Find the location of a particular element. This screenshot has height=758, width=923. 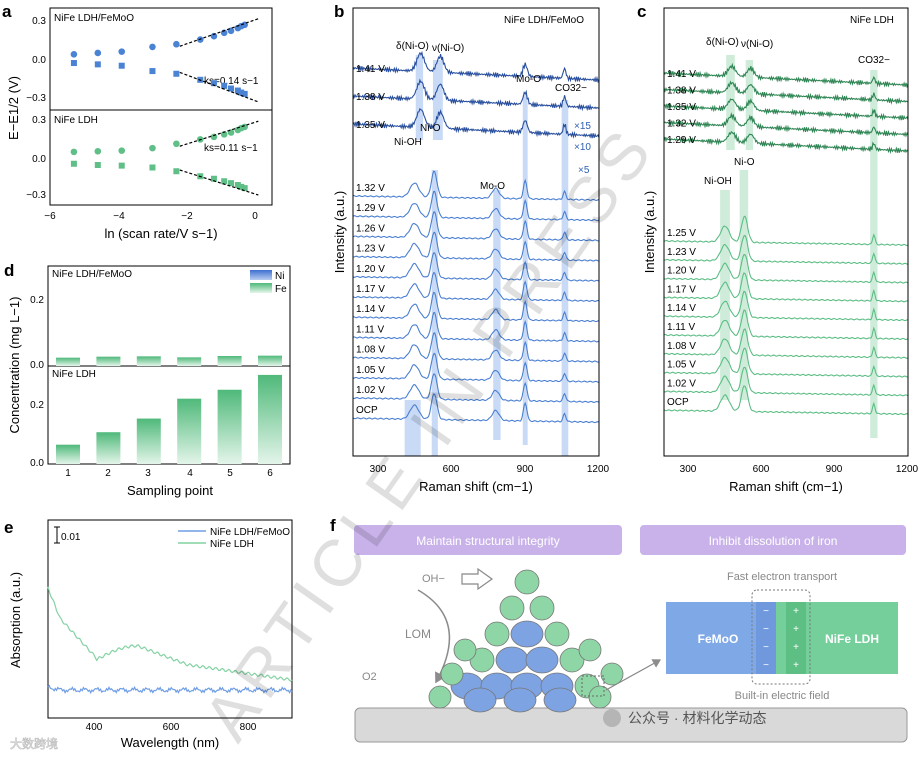

potential-label: 1.26 V is located at coordinates (370, 228).